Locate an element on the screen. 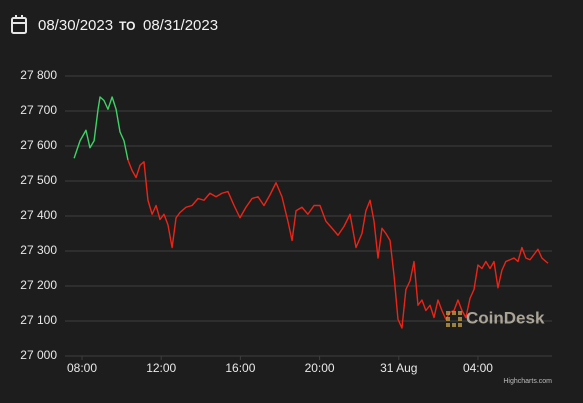 This screenshot has width=583, height=403. y-tick-label: 27 700 is located at coordinates (38, 110).